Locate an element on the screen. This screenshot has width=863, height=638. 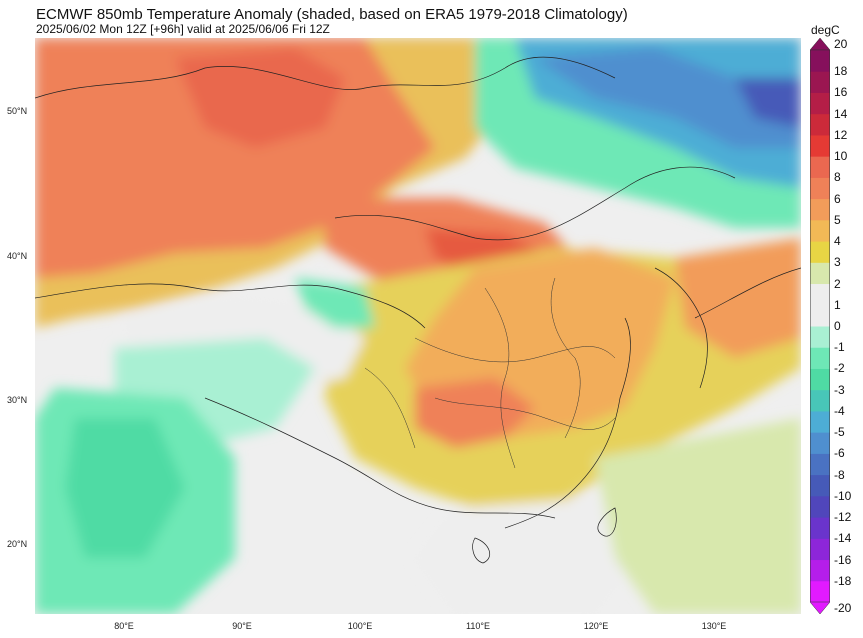
anomaly-cool-india-core is located at coordinates (125, 488).